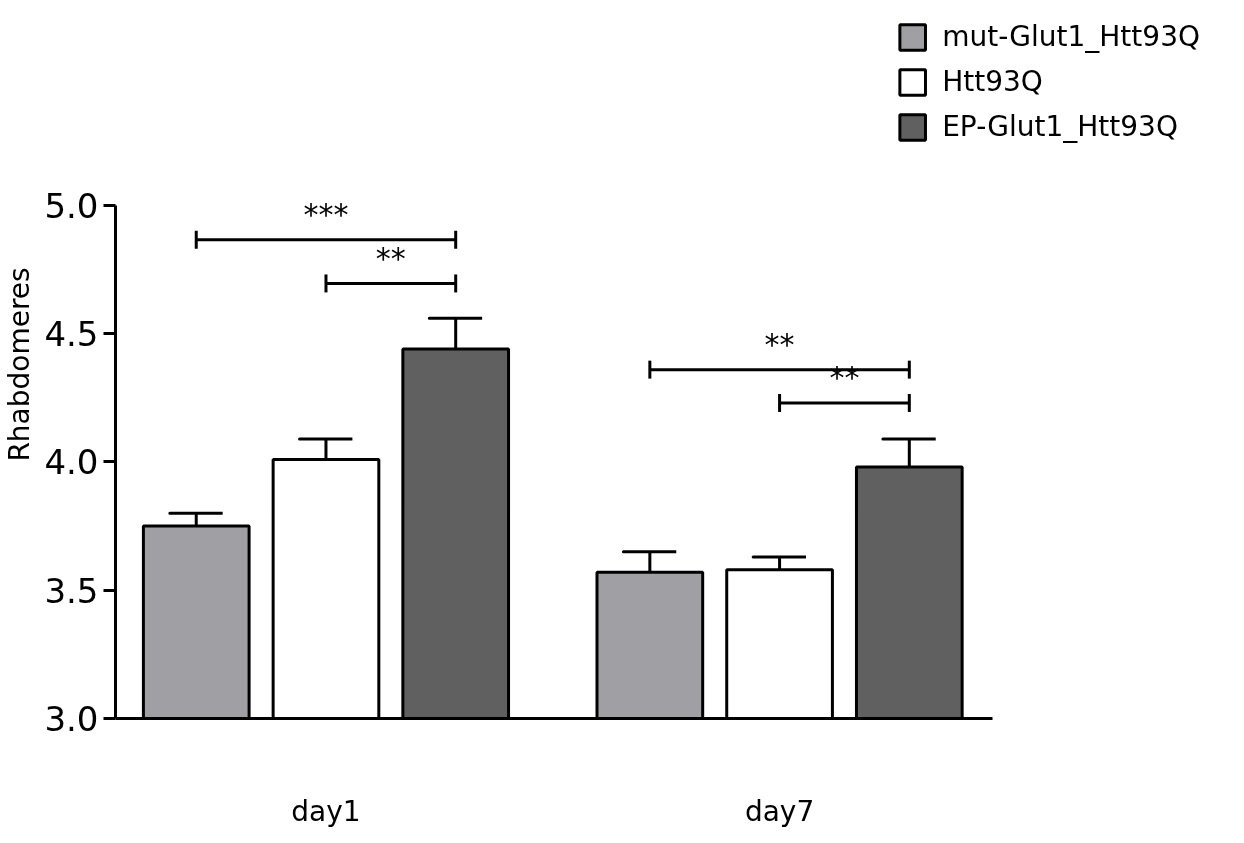 Image resolution: width=1244 pixels, height=843 pixels. What do you see at coordinates (326, 215) in the screenshot?
I see `annotation: ***` at bounding box center [326, 215].